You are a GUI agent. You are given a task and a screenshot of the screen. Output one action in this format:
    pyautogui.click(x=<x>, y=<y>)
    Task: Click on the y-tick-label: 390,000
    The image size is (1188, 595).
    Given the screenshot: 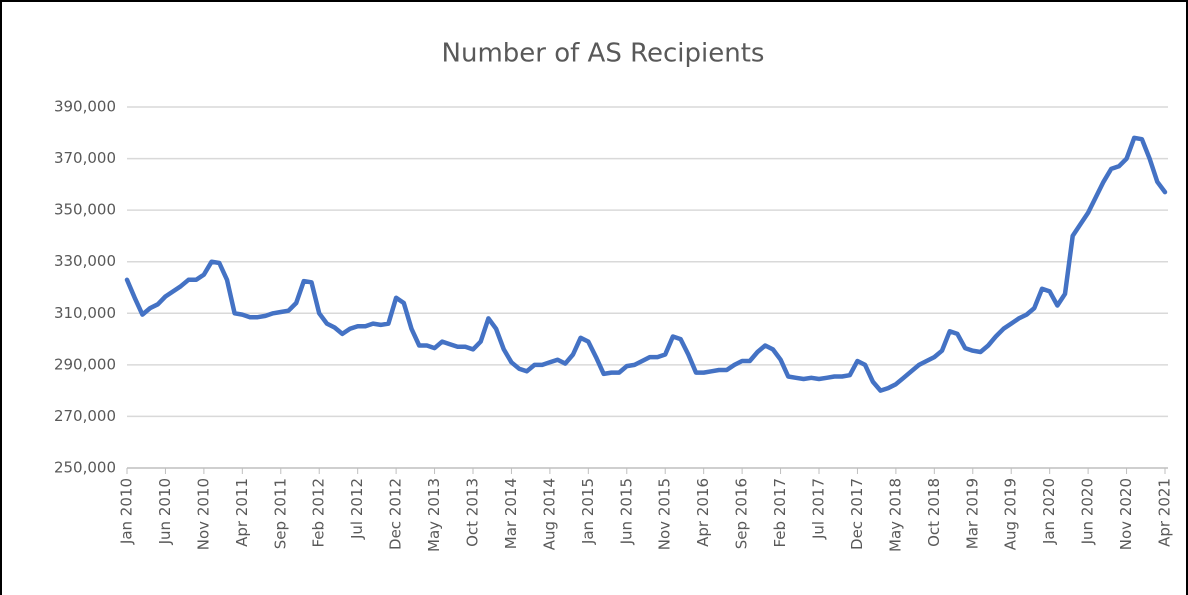 What is the action you would take?
    pyautogui.click(x=85, y=107)
    